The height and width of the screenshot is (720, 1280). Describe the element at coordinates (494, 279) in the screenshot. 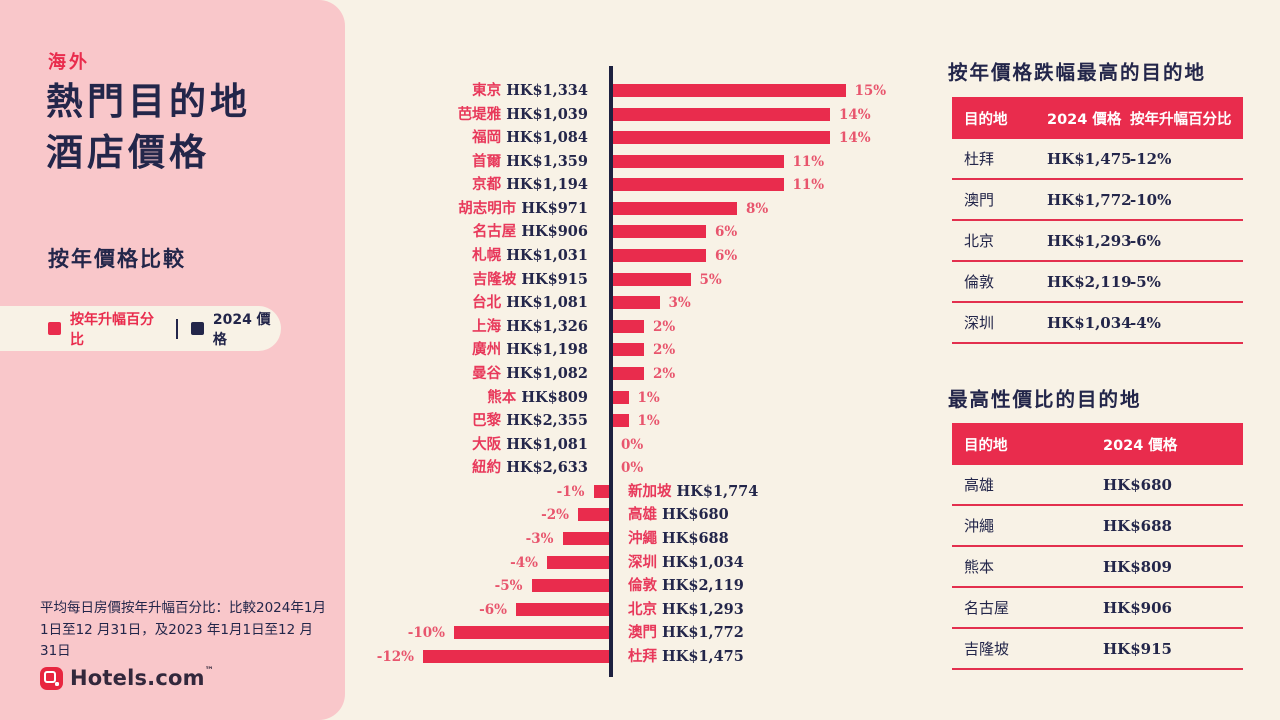

I see `bar-city-name: 吉隆坡` at that location.